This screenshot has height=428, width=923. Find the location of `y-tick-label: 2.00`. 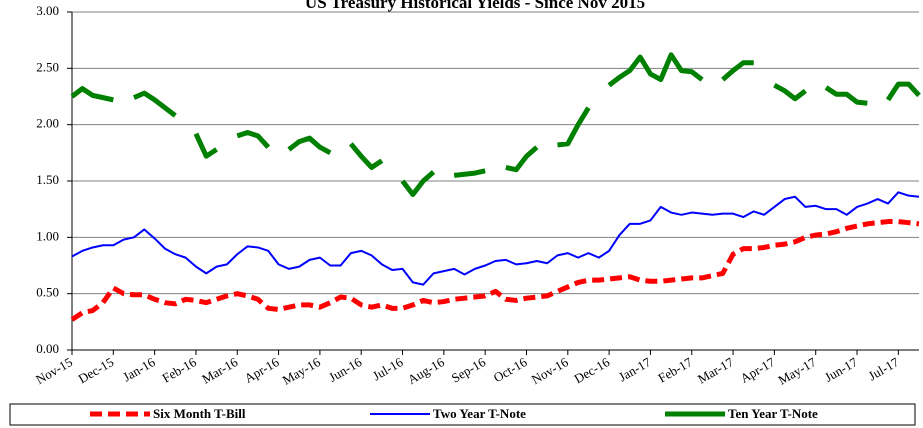

y-tick-label: 2.00 is located at coordinates (47, 123).